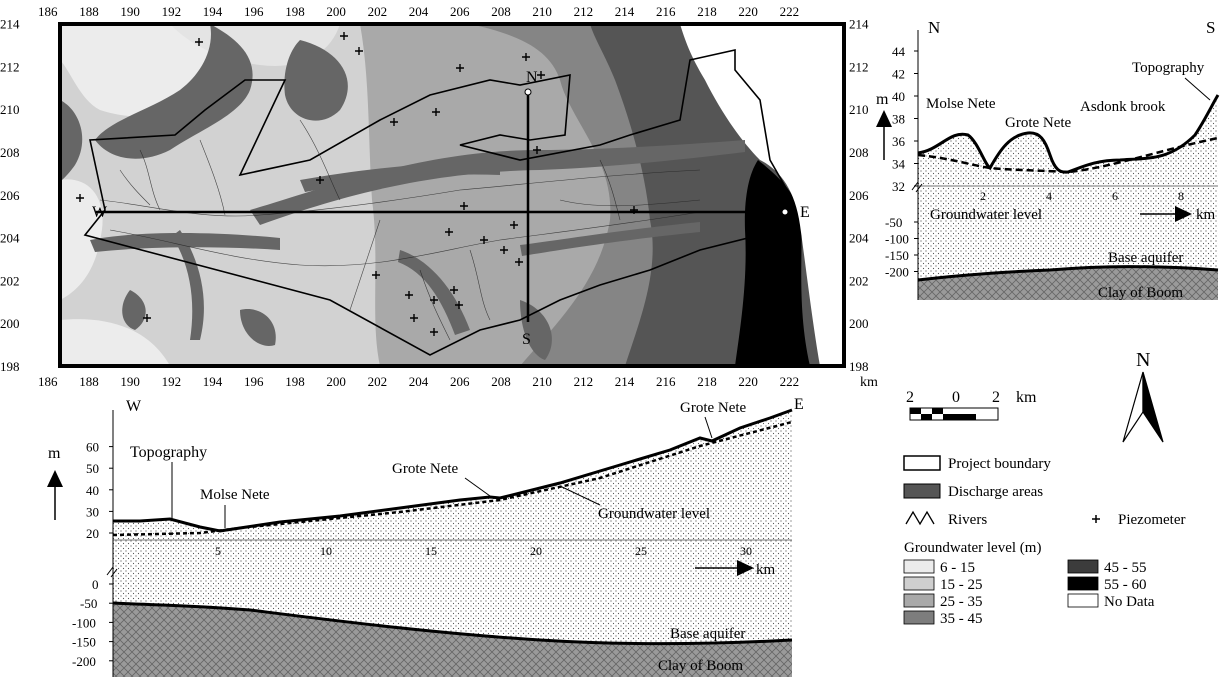 This screenshot has width=1228, height=677. What do you see at coordinates (48, 11) in the screenshot?
I see `map-x-tick-top: 186` at bounding box center [48, 11].